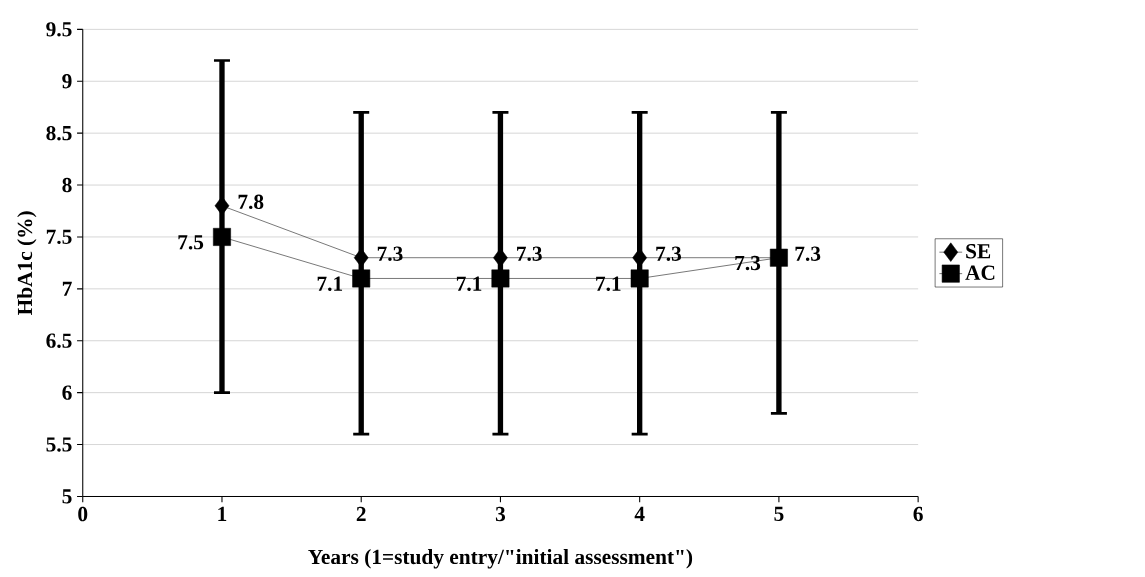  I want to click on x-tick-label: 6, so click(918, 514).